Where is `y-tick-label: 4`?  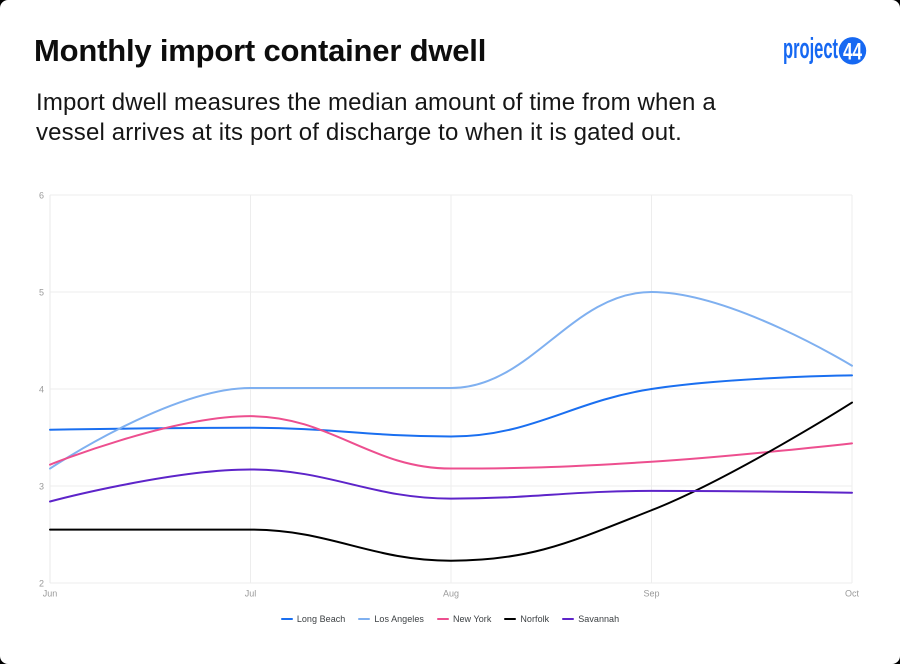 y-tick-label: 4 is located at coordinates (41, 390).